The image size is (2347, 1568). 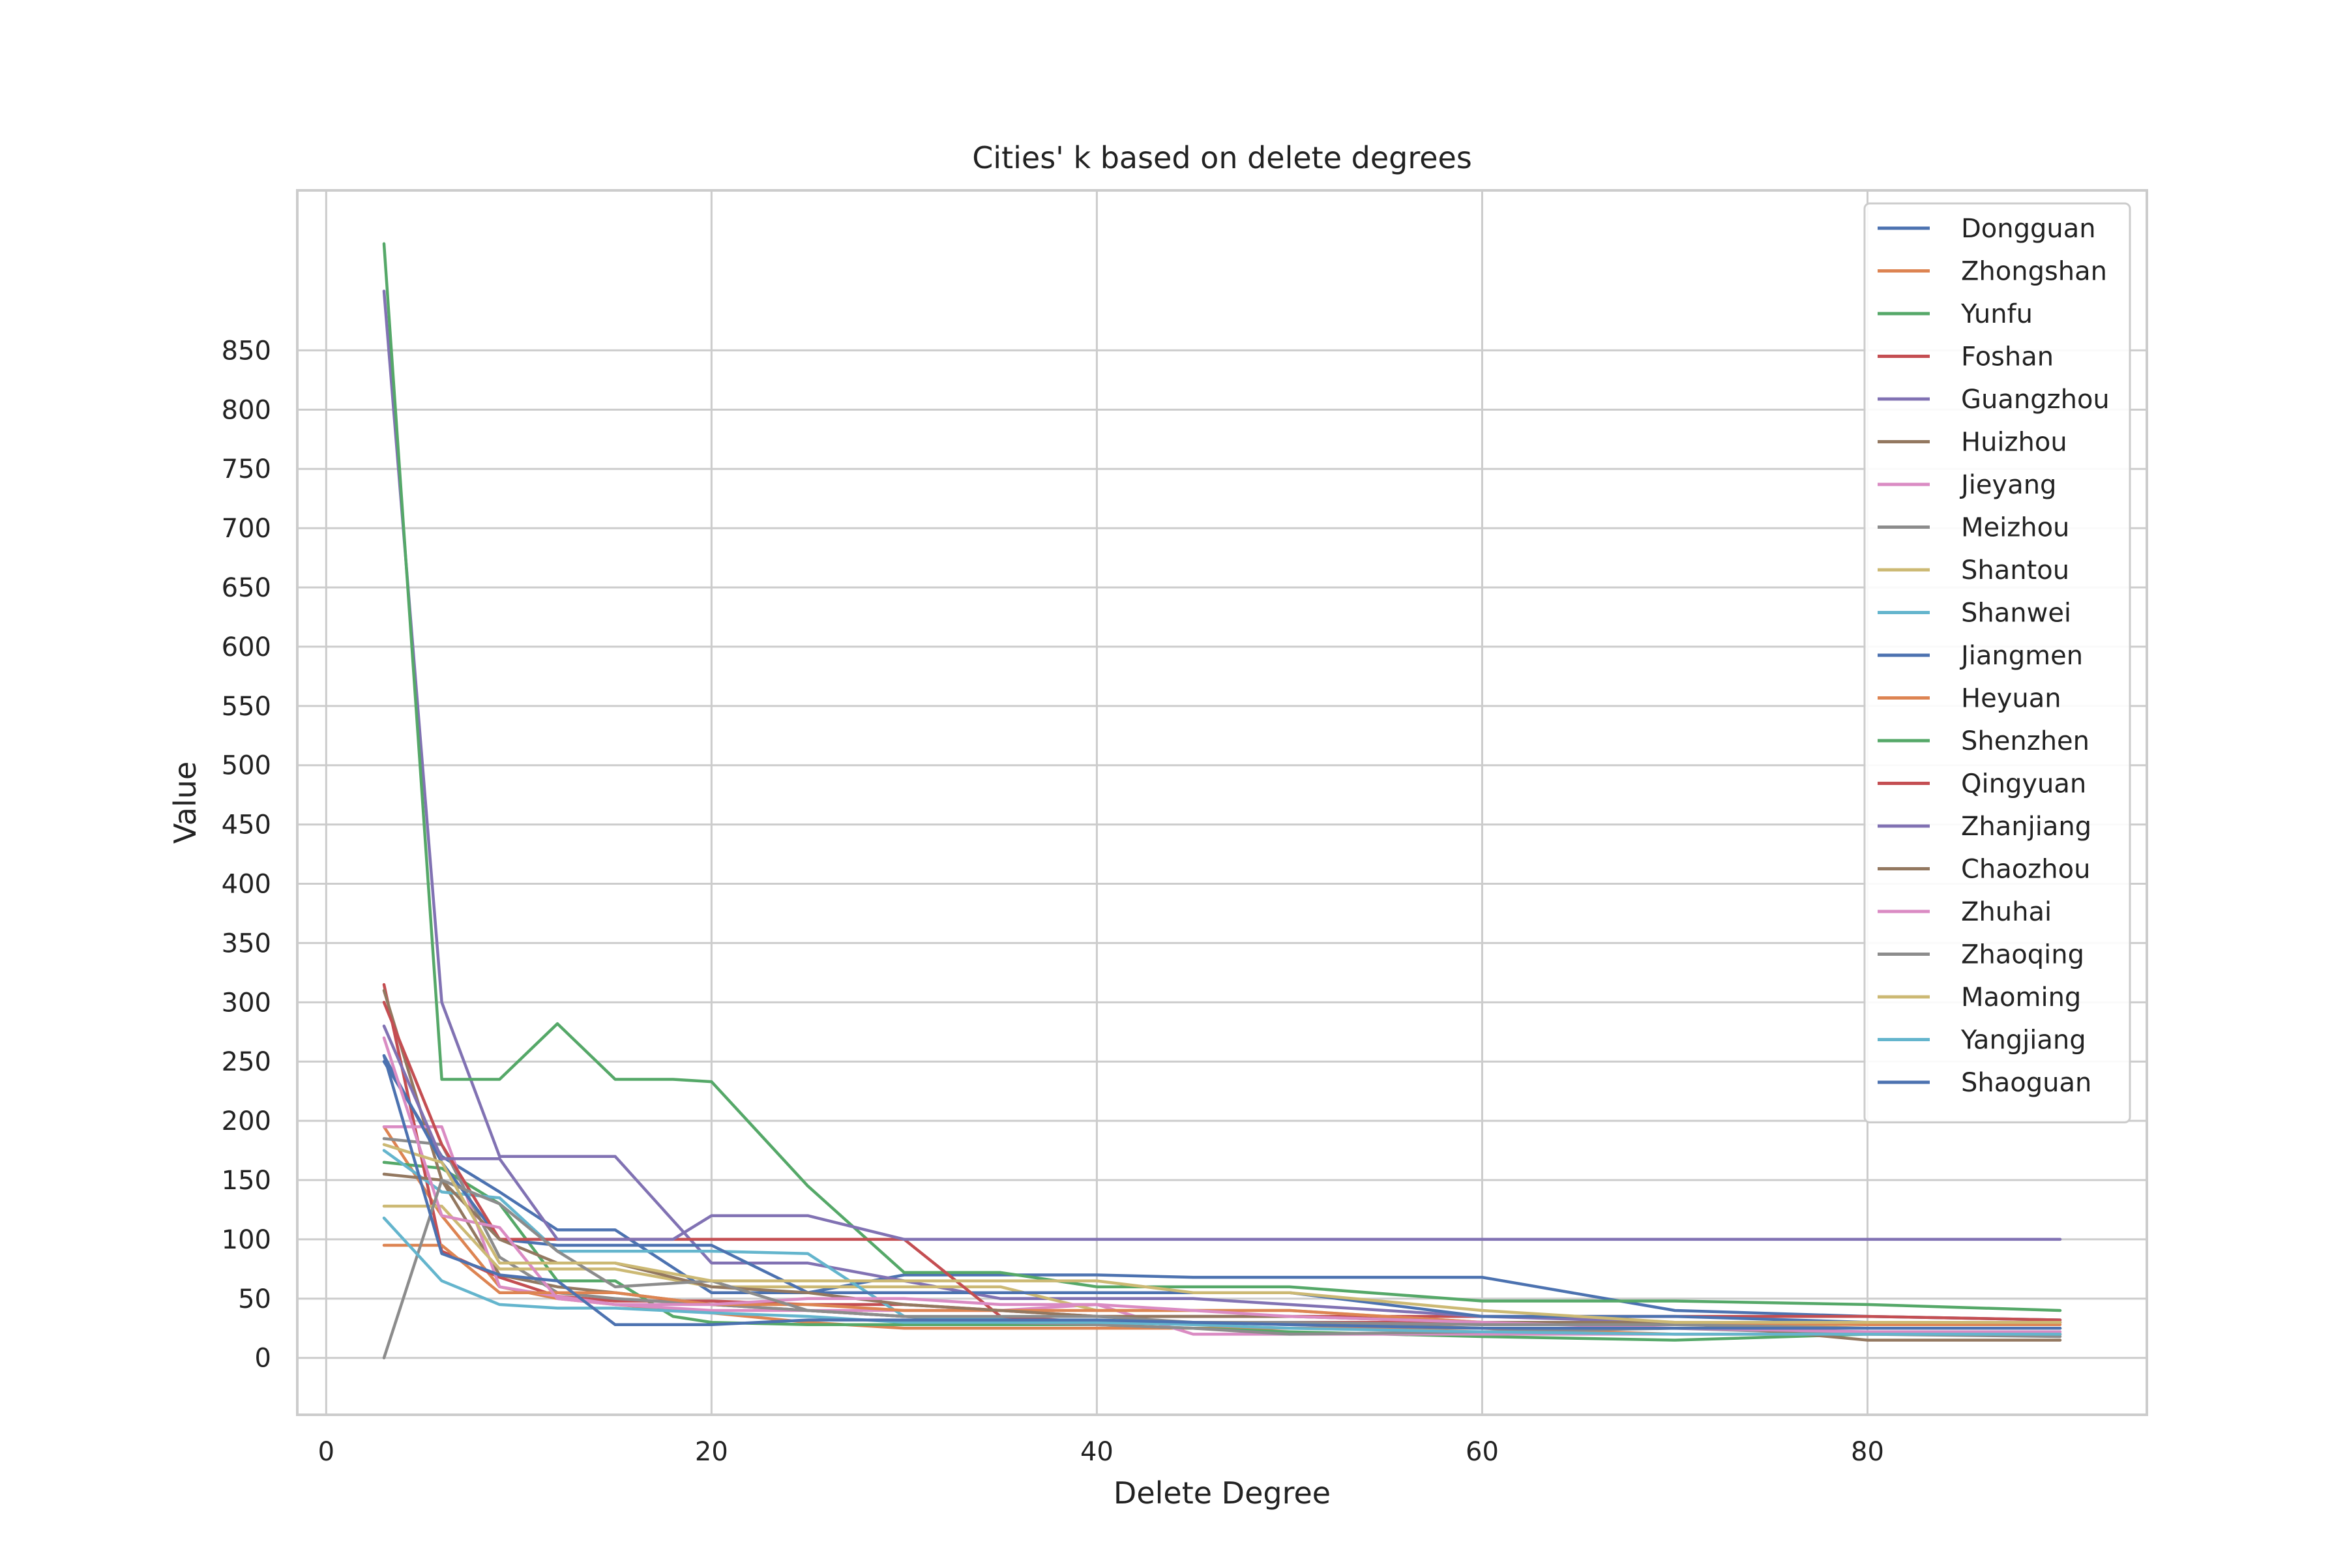 What do you see at coordinates (2016, 614) in the screenshot?
I see `legend-label: Shanwei` at bounding box center [2016, 614].